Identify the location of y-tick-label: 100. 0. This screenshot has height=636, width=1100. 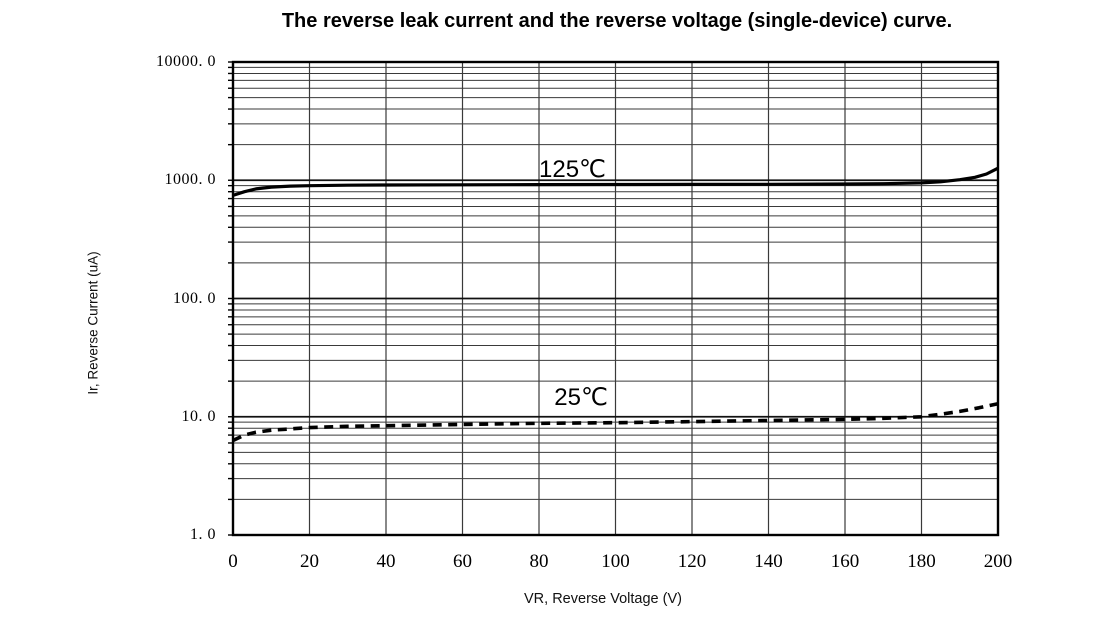
(194, 298).